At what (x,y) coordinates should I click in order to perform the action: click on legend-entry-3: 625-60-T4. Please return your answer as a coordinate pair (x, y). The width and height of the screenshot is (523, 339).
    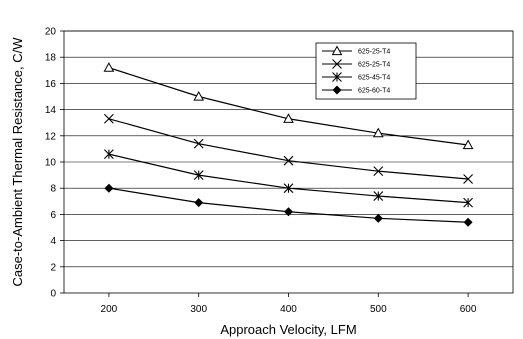
    Looking at the image, I should click on (356, 90).